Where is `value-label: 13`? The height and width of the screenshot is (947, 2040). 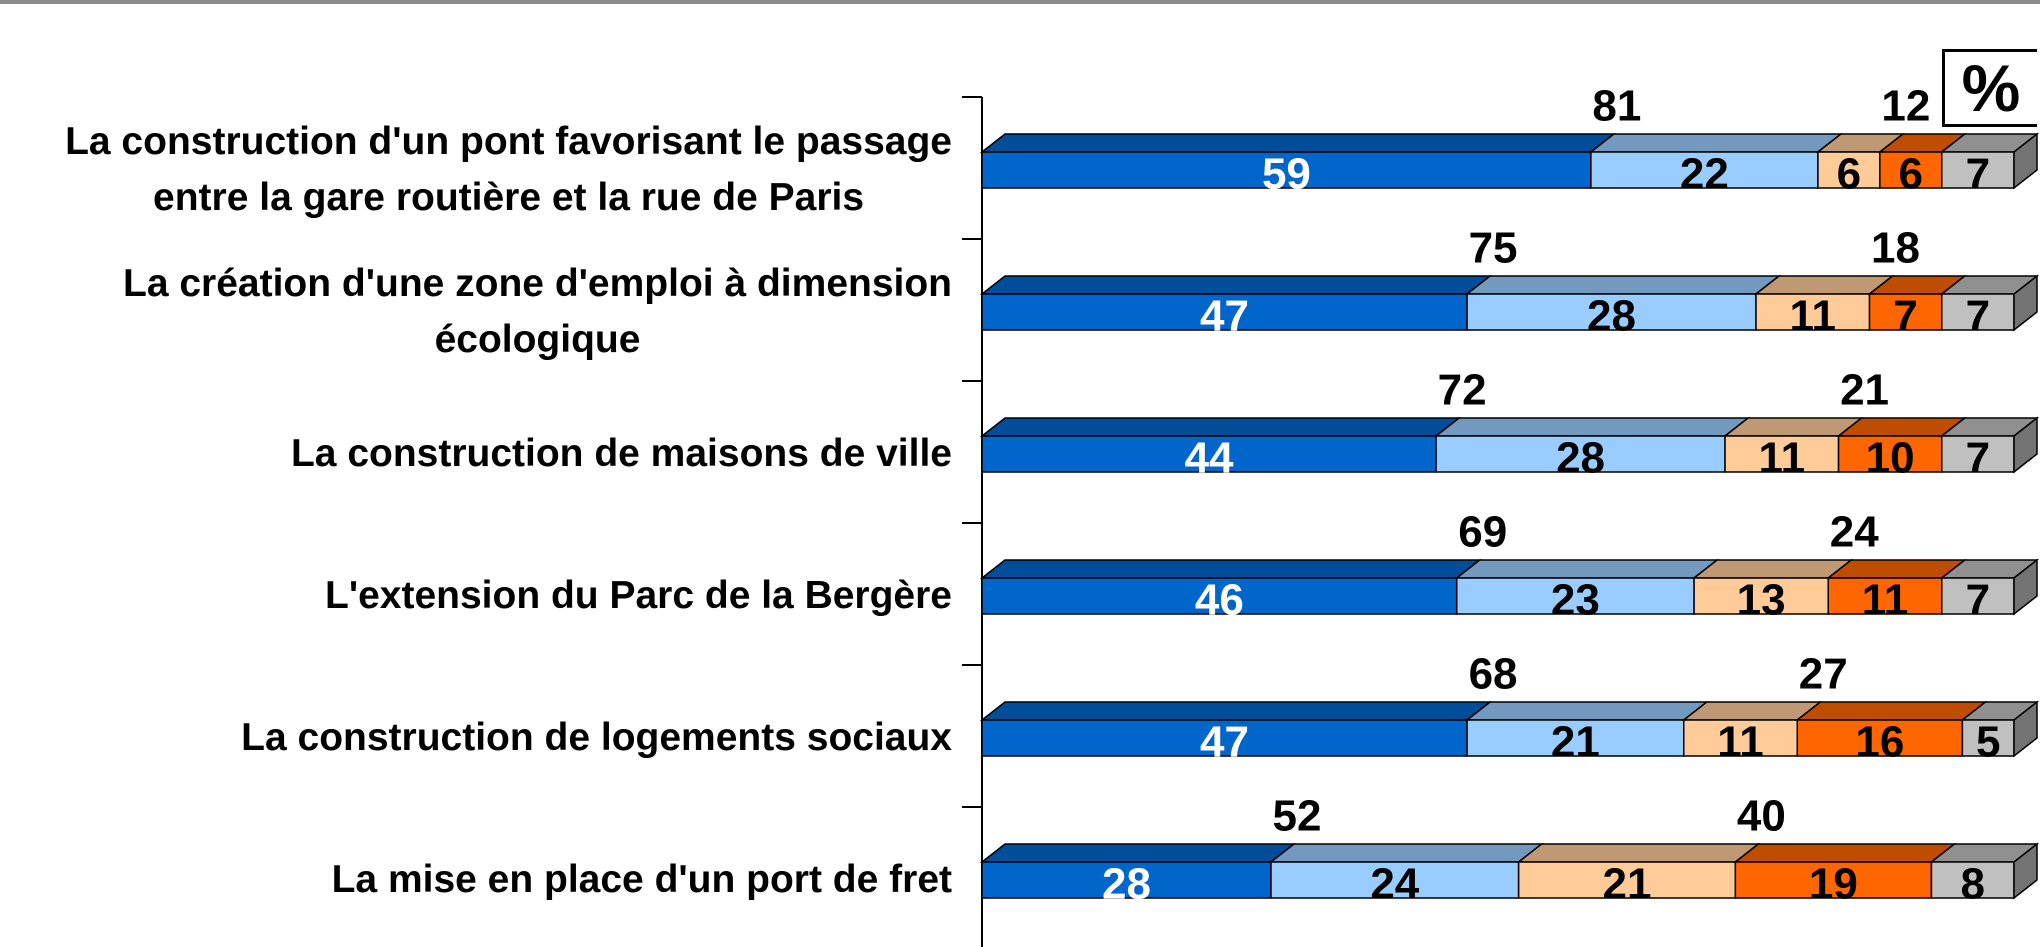 value-label: 13 is located at coordinates (1761, 600).